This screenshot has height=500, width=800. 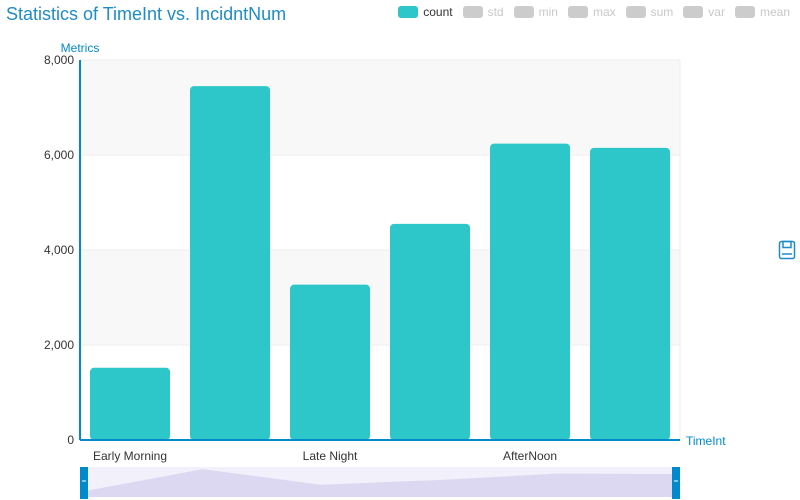 What do you see at coordinates (130, 456) in the screenshot?
I see `x-tick-label: Early Morning` at bounding box center [130, 456].